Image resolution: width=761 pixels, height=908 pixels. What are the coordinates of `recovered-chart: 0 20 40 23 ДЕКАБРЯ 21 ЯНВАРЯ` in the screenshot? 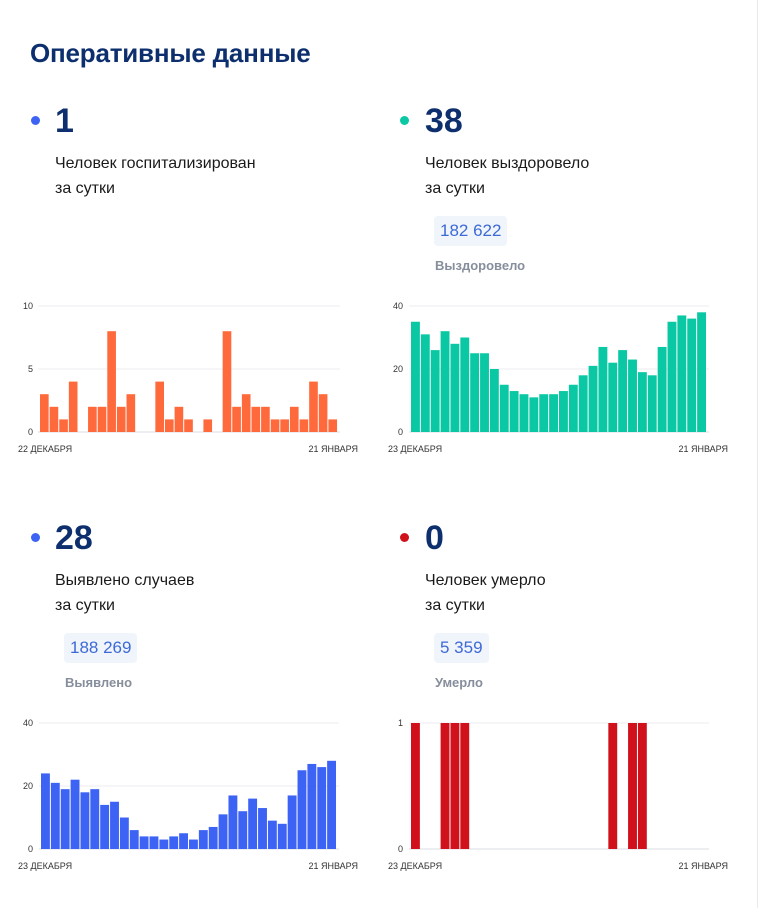 It's located at (558, 377).